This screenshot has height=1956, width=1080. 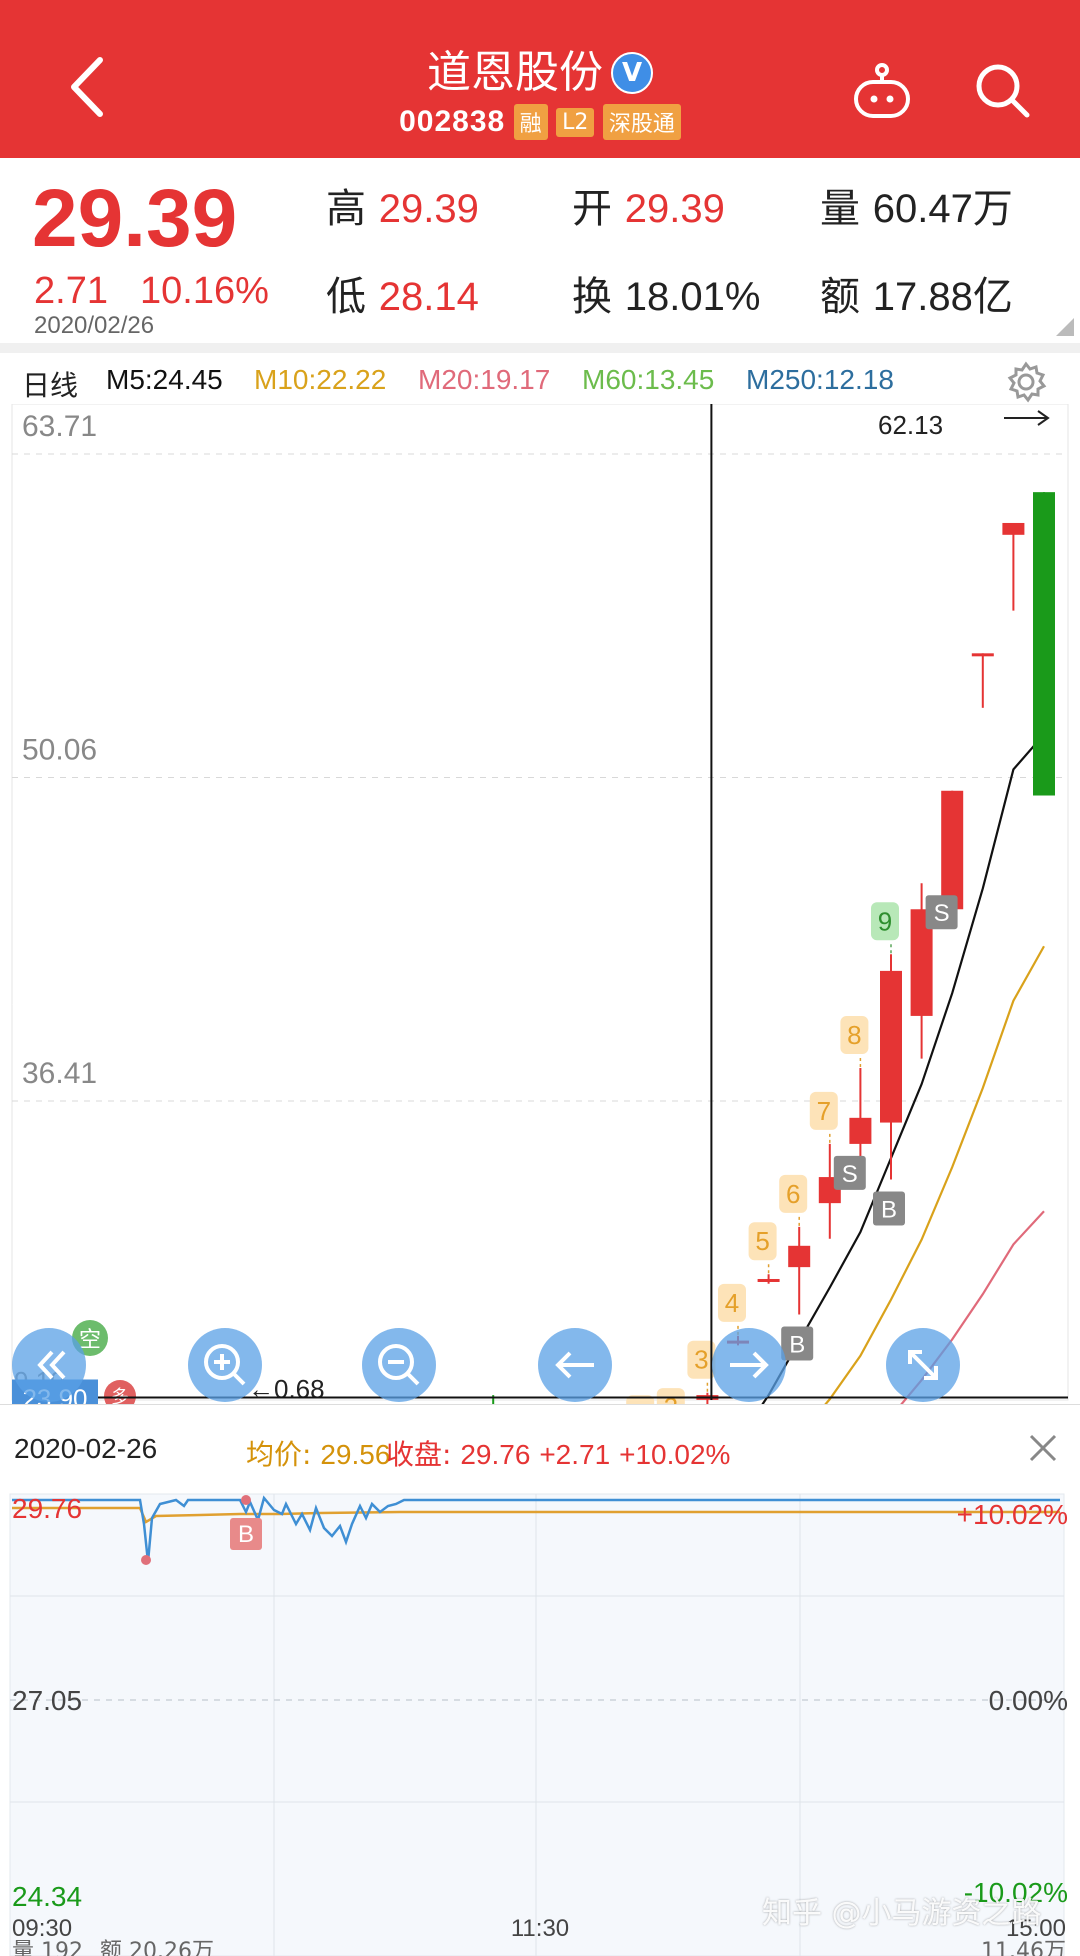 What do you see at coordinates (428, 209) in the screenshot?
I see `high-value: 29.39` at bounding box center [428, 209].